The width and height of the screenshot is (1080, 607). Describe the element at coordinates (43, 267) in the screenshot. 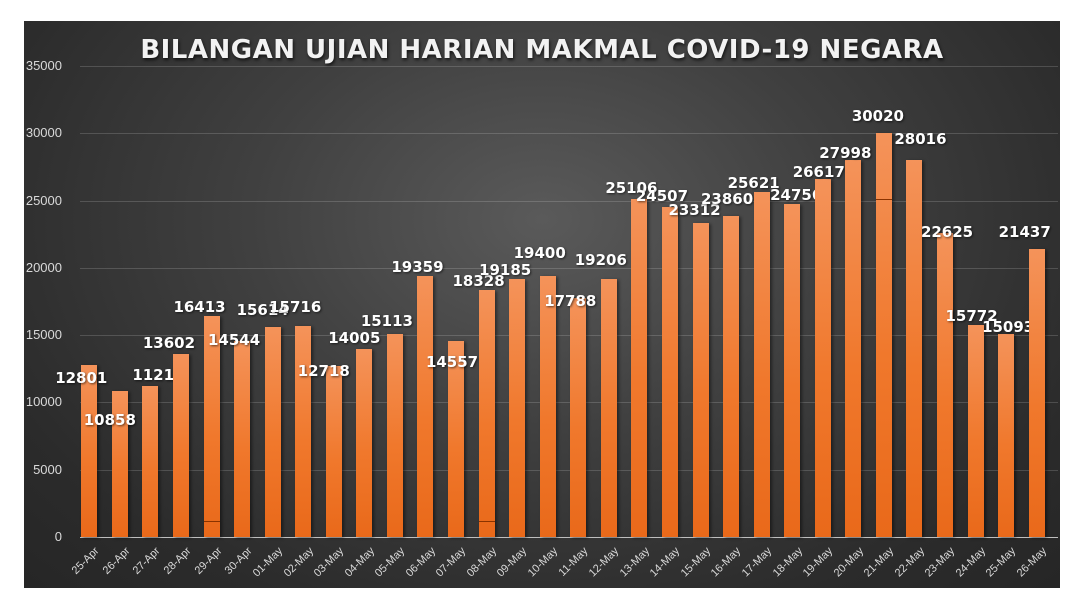

I see `y-tick-label: 20000` at that location.